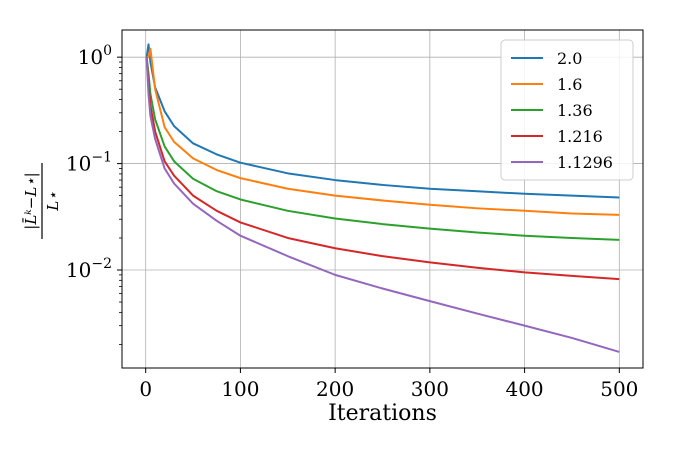 This screenshot has width=675, height=458. Describe the element at coordinates (89, 163) in the screenshot. I see `y-tick-label: 10⁻¹` at that location.